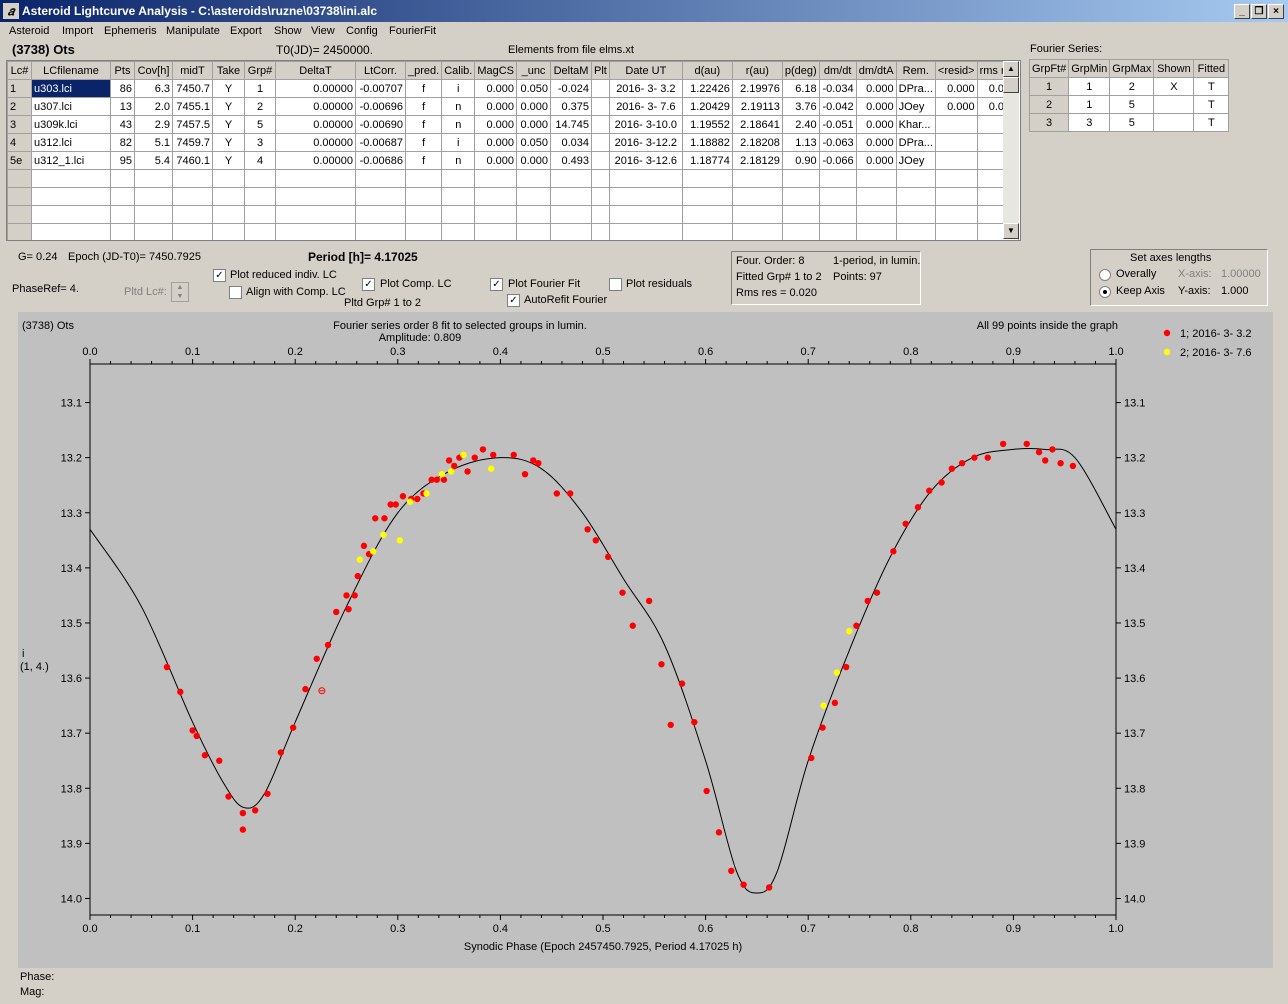 Image resolution: width=1288 pixels, height=1004 pixels. What do you see at coordinates (423, 106) in the screenshot?
I see `table-cell: f` at bounding box center [423, 106].